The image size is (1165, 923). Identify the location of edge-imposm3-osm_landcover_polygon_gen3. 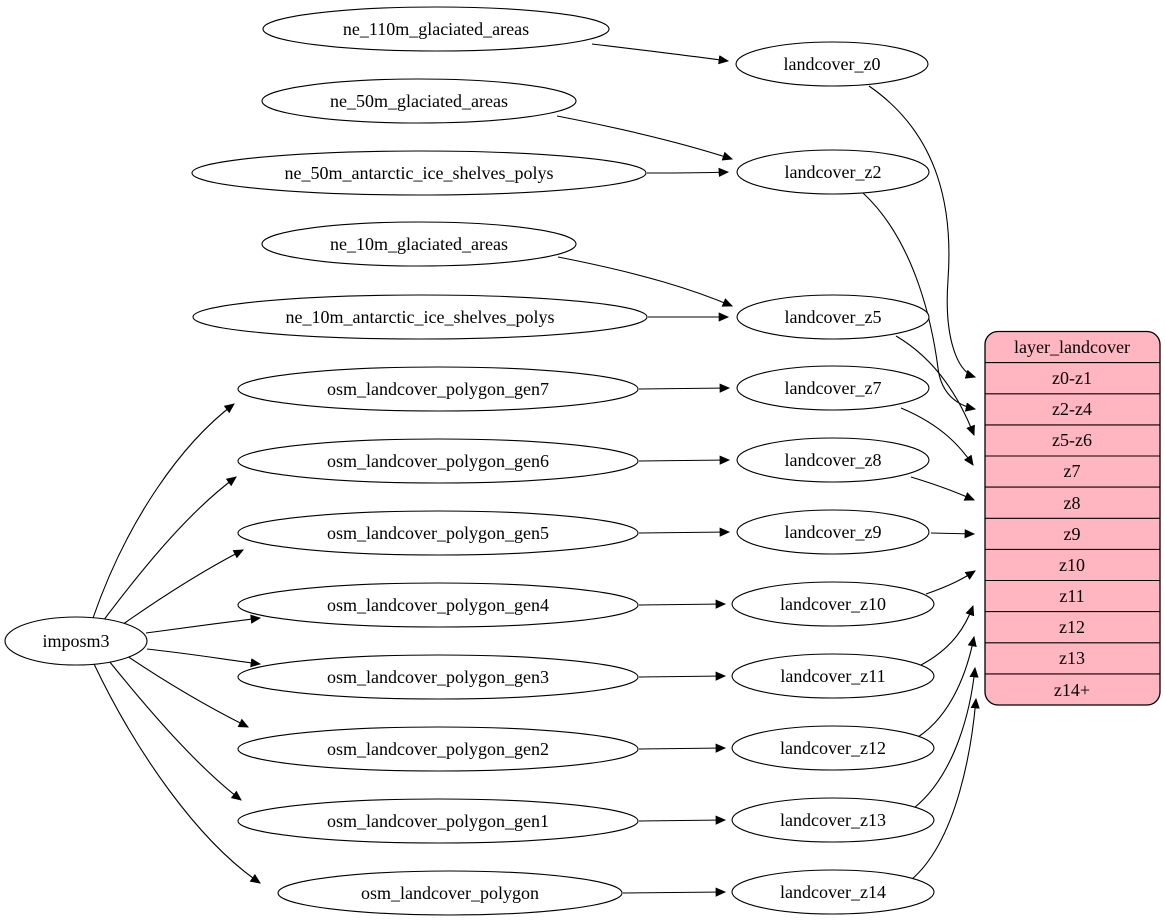
(204, 658).